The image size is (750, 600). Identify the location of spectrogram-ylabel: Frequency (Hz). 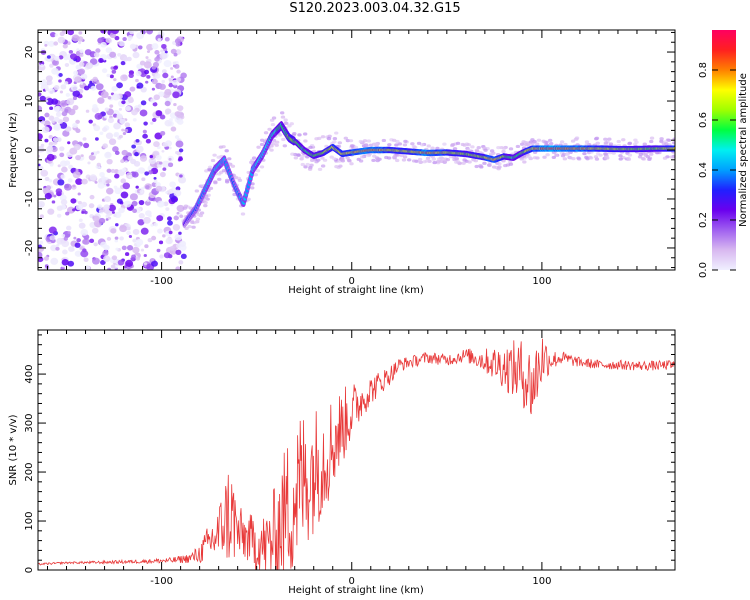
(13, 150).